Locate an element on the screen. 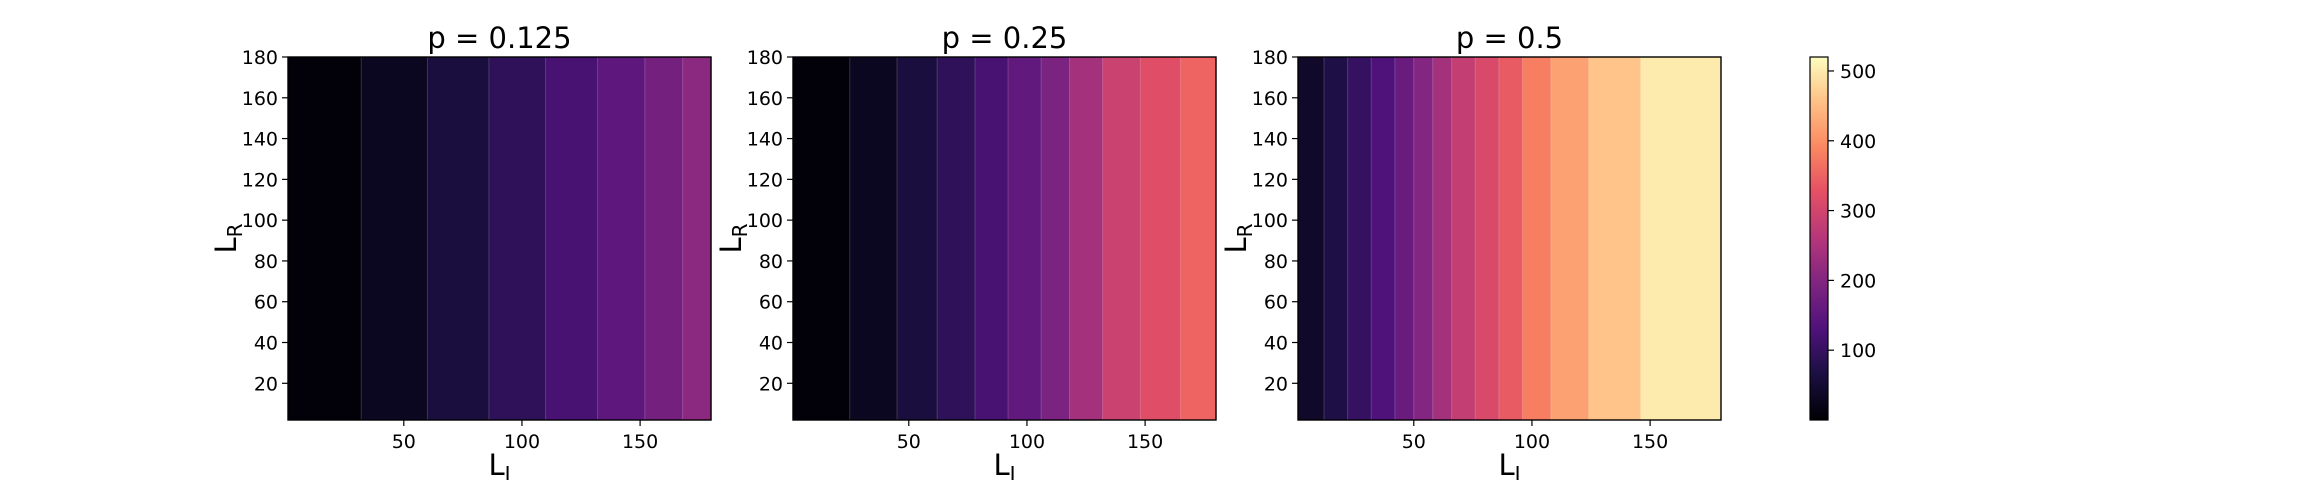 Image resolution: width=2304 pixels, height=480 pixels. panel-1-plot-area is located at coordinates (1005, 238).